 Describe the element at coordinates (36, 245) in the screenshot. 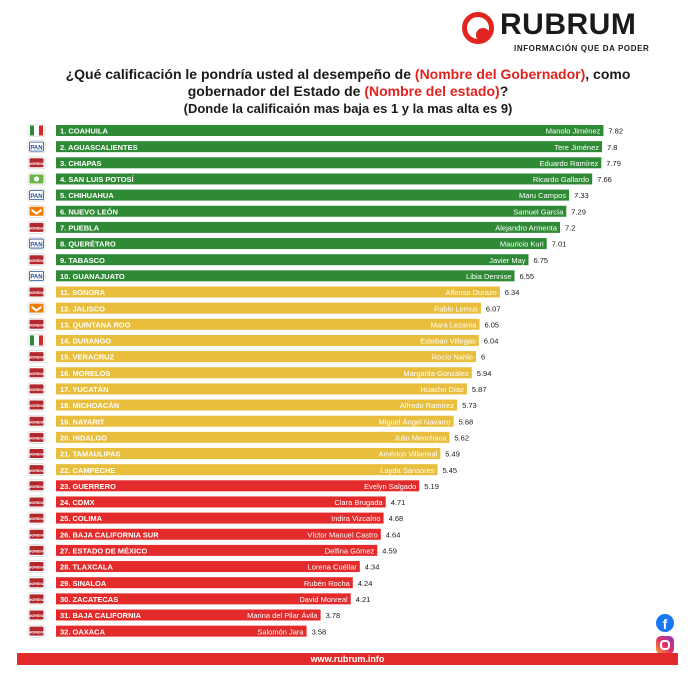

I see `party-logo-icon: PAN` at that location.